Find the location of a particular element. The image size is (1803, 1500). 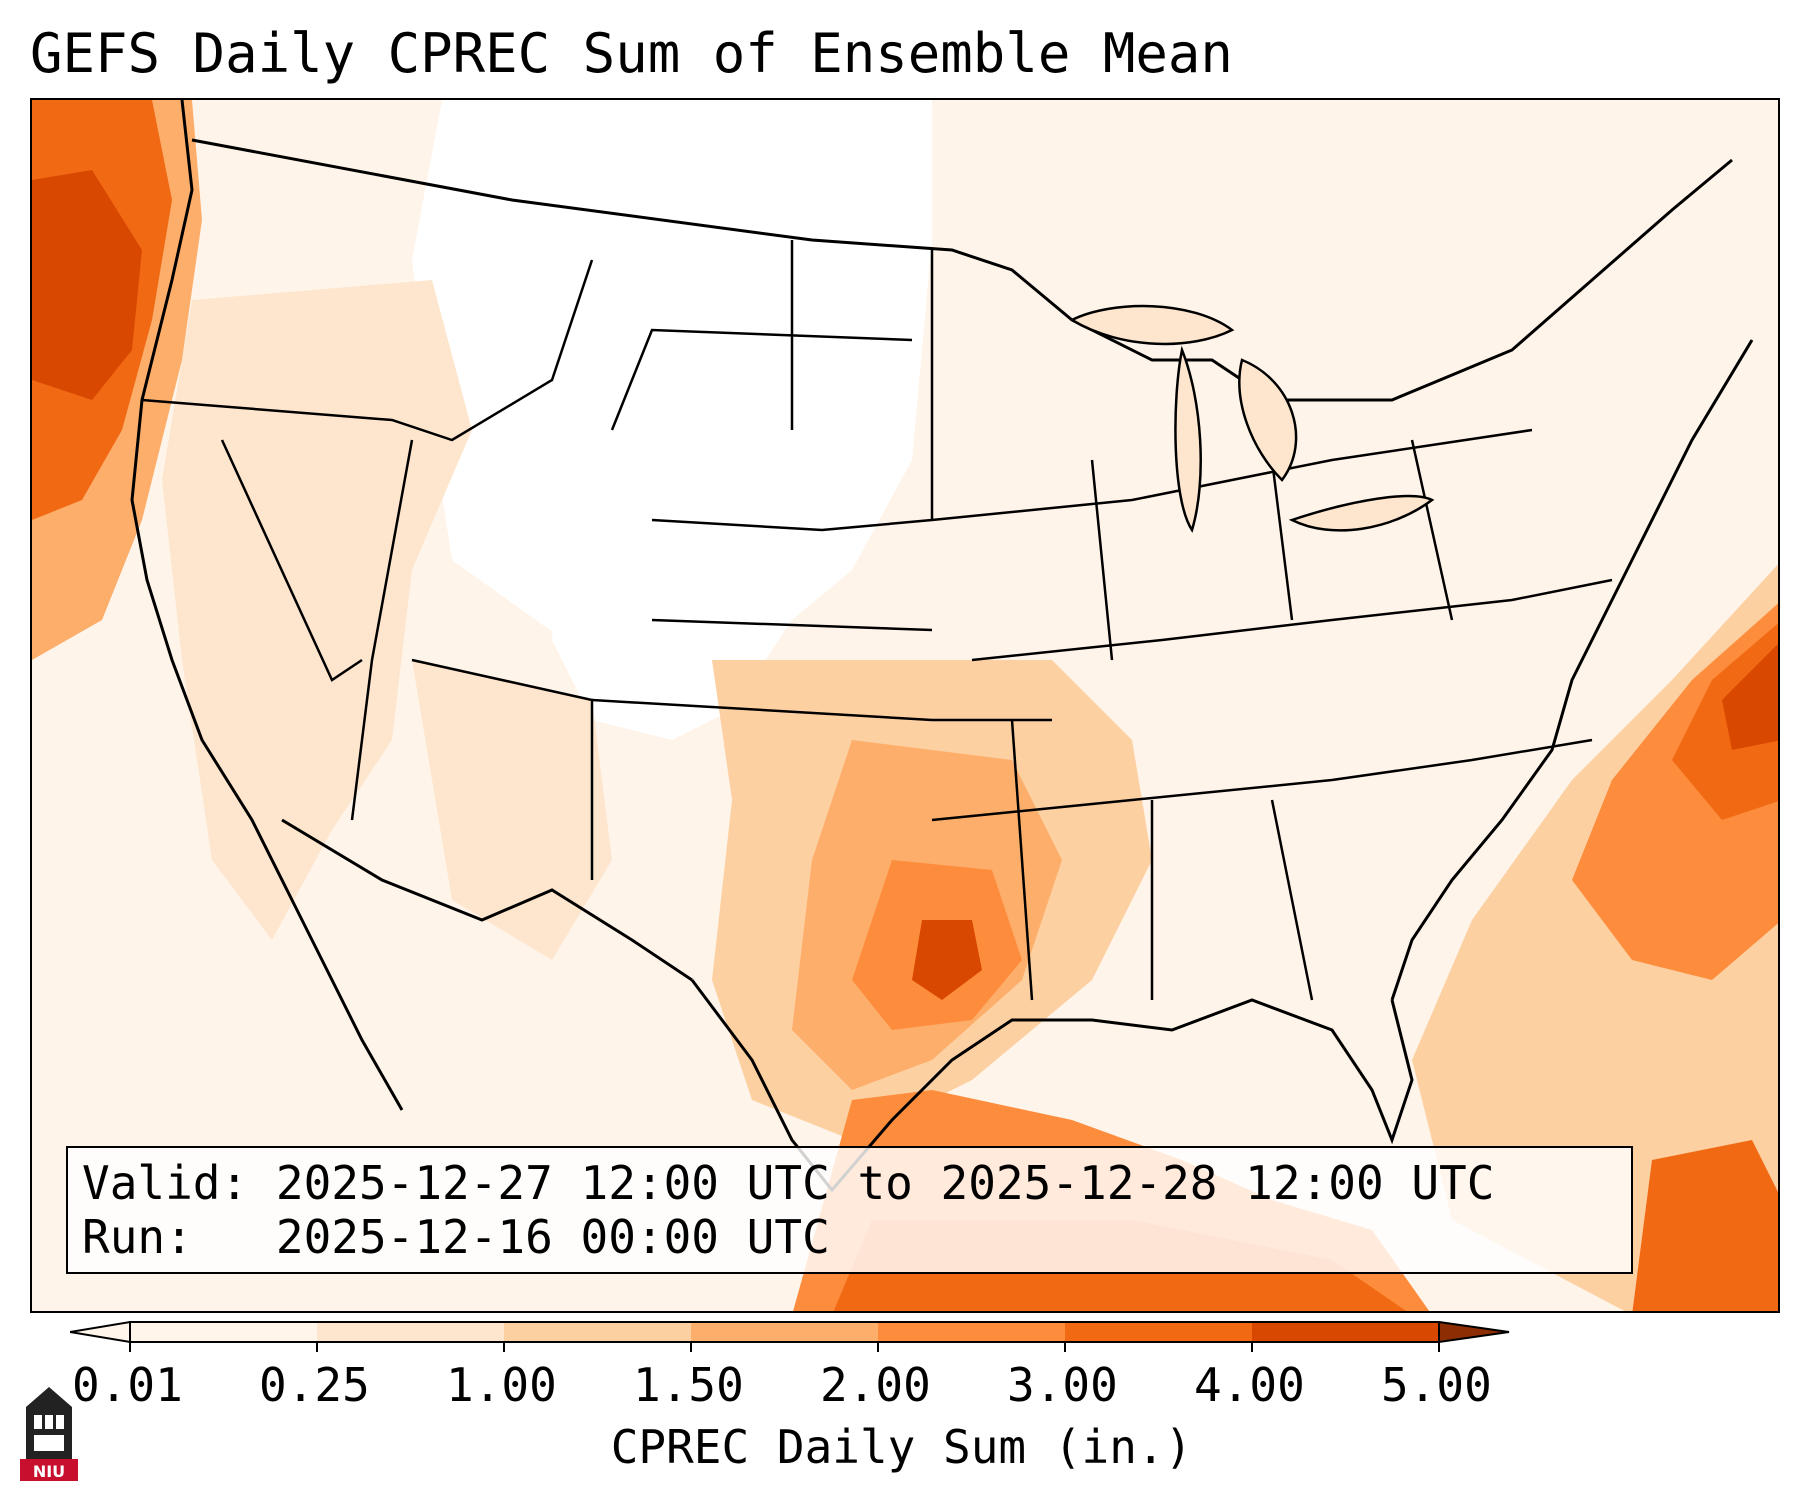

colorbar-label: CPREC Daily Sum (in.) is located at coordinates (901, 1447).